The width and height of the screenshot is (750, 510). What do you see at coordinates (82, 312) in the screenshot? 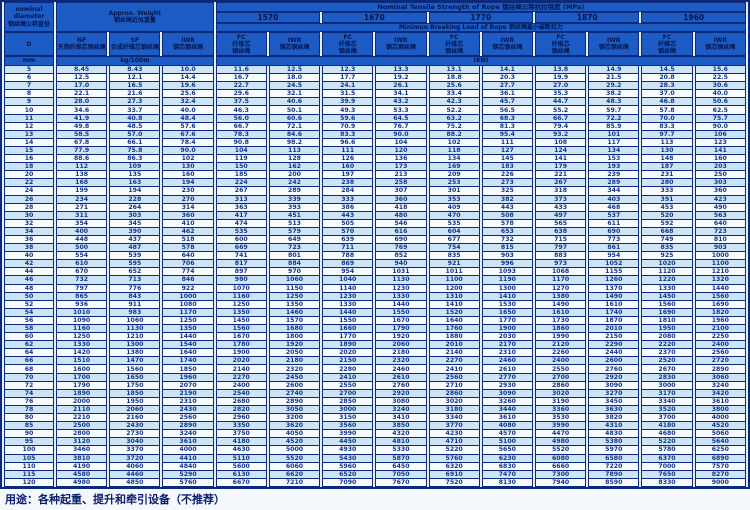
I see `value-cell: 1010` at bounding box center [82, 312].